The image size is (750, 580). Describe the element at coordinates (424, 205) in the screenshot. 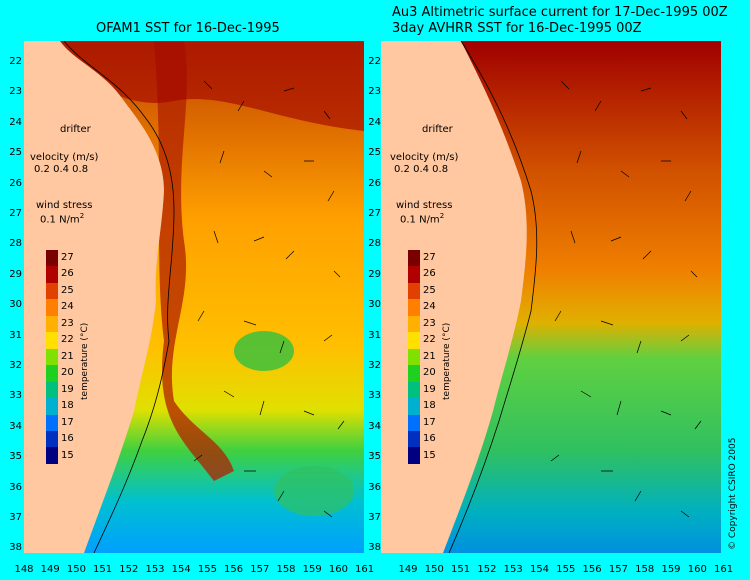

I see `wind-stress-label-right: wind stress` at that location.